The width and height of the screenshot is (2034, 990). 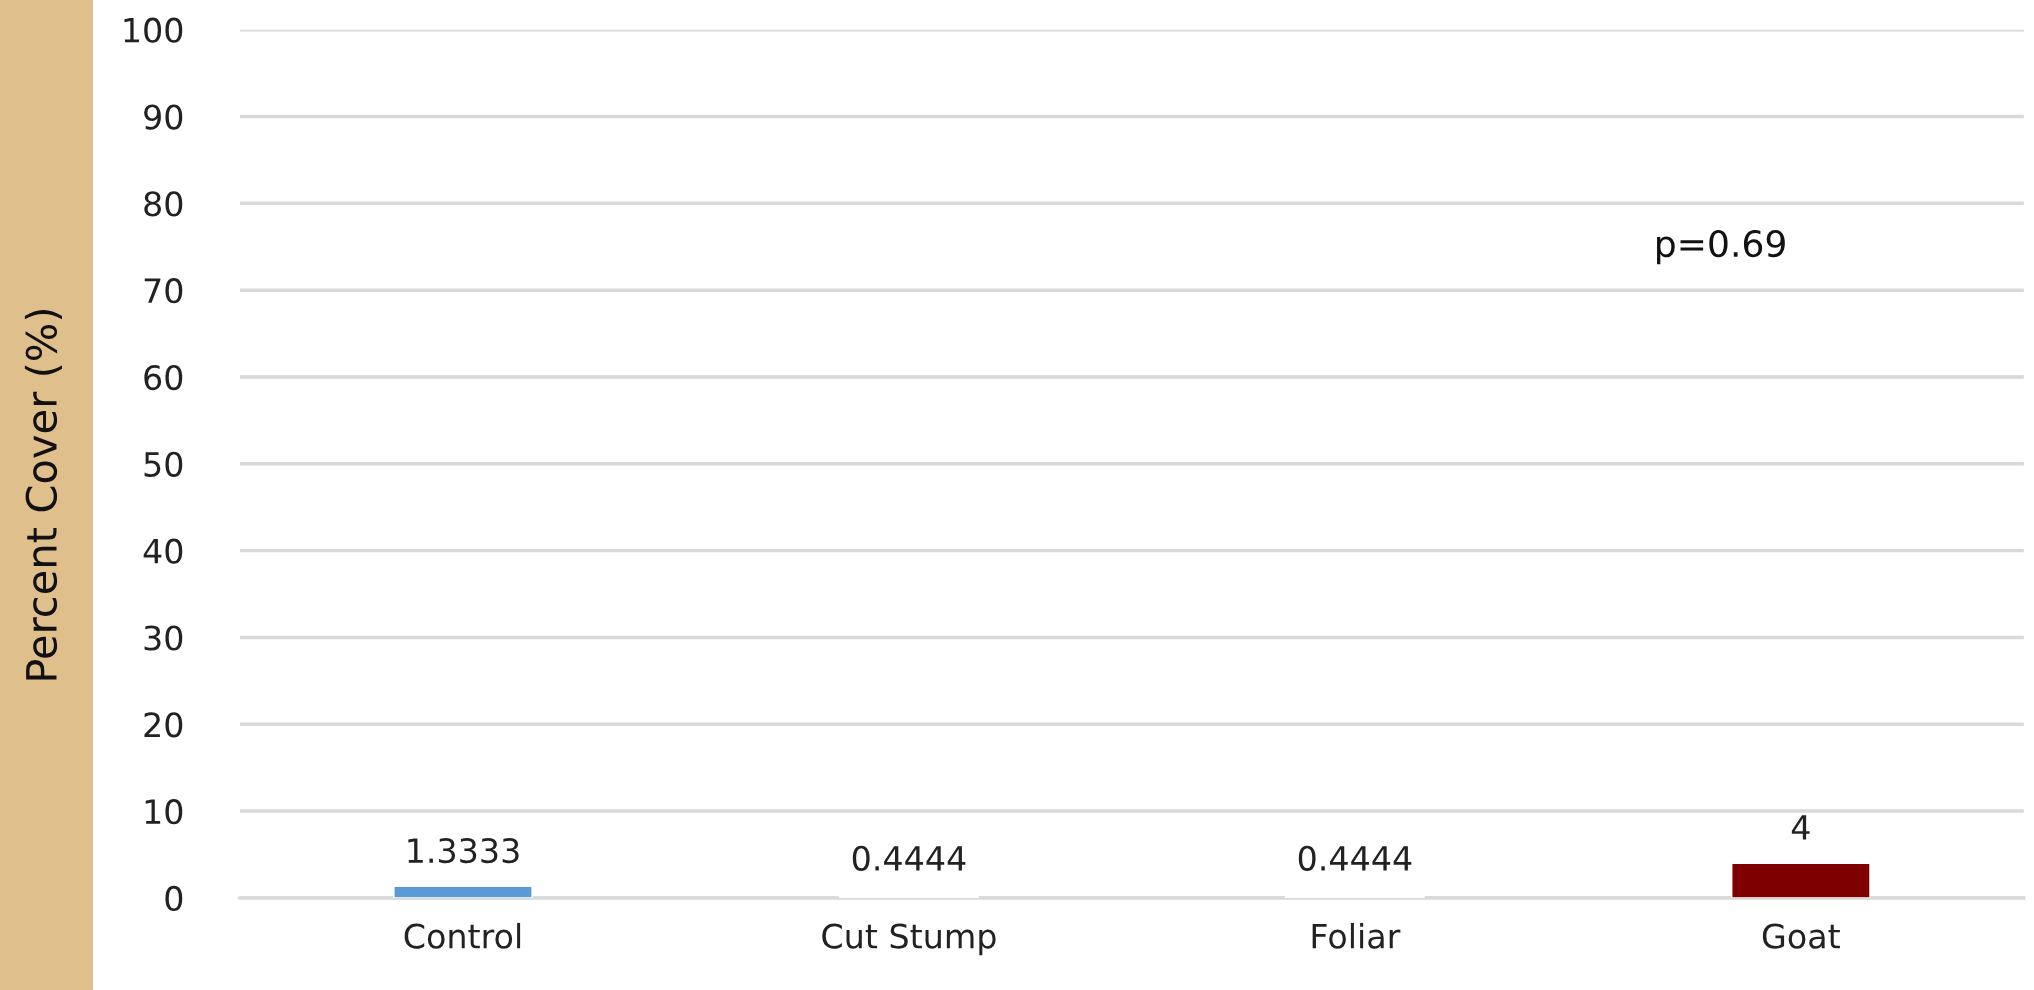 I want to click on x-tick-label: Control, so click(x=462, y=935).